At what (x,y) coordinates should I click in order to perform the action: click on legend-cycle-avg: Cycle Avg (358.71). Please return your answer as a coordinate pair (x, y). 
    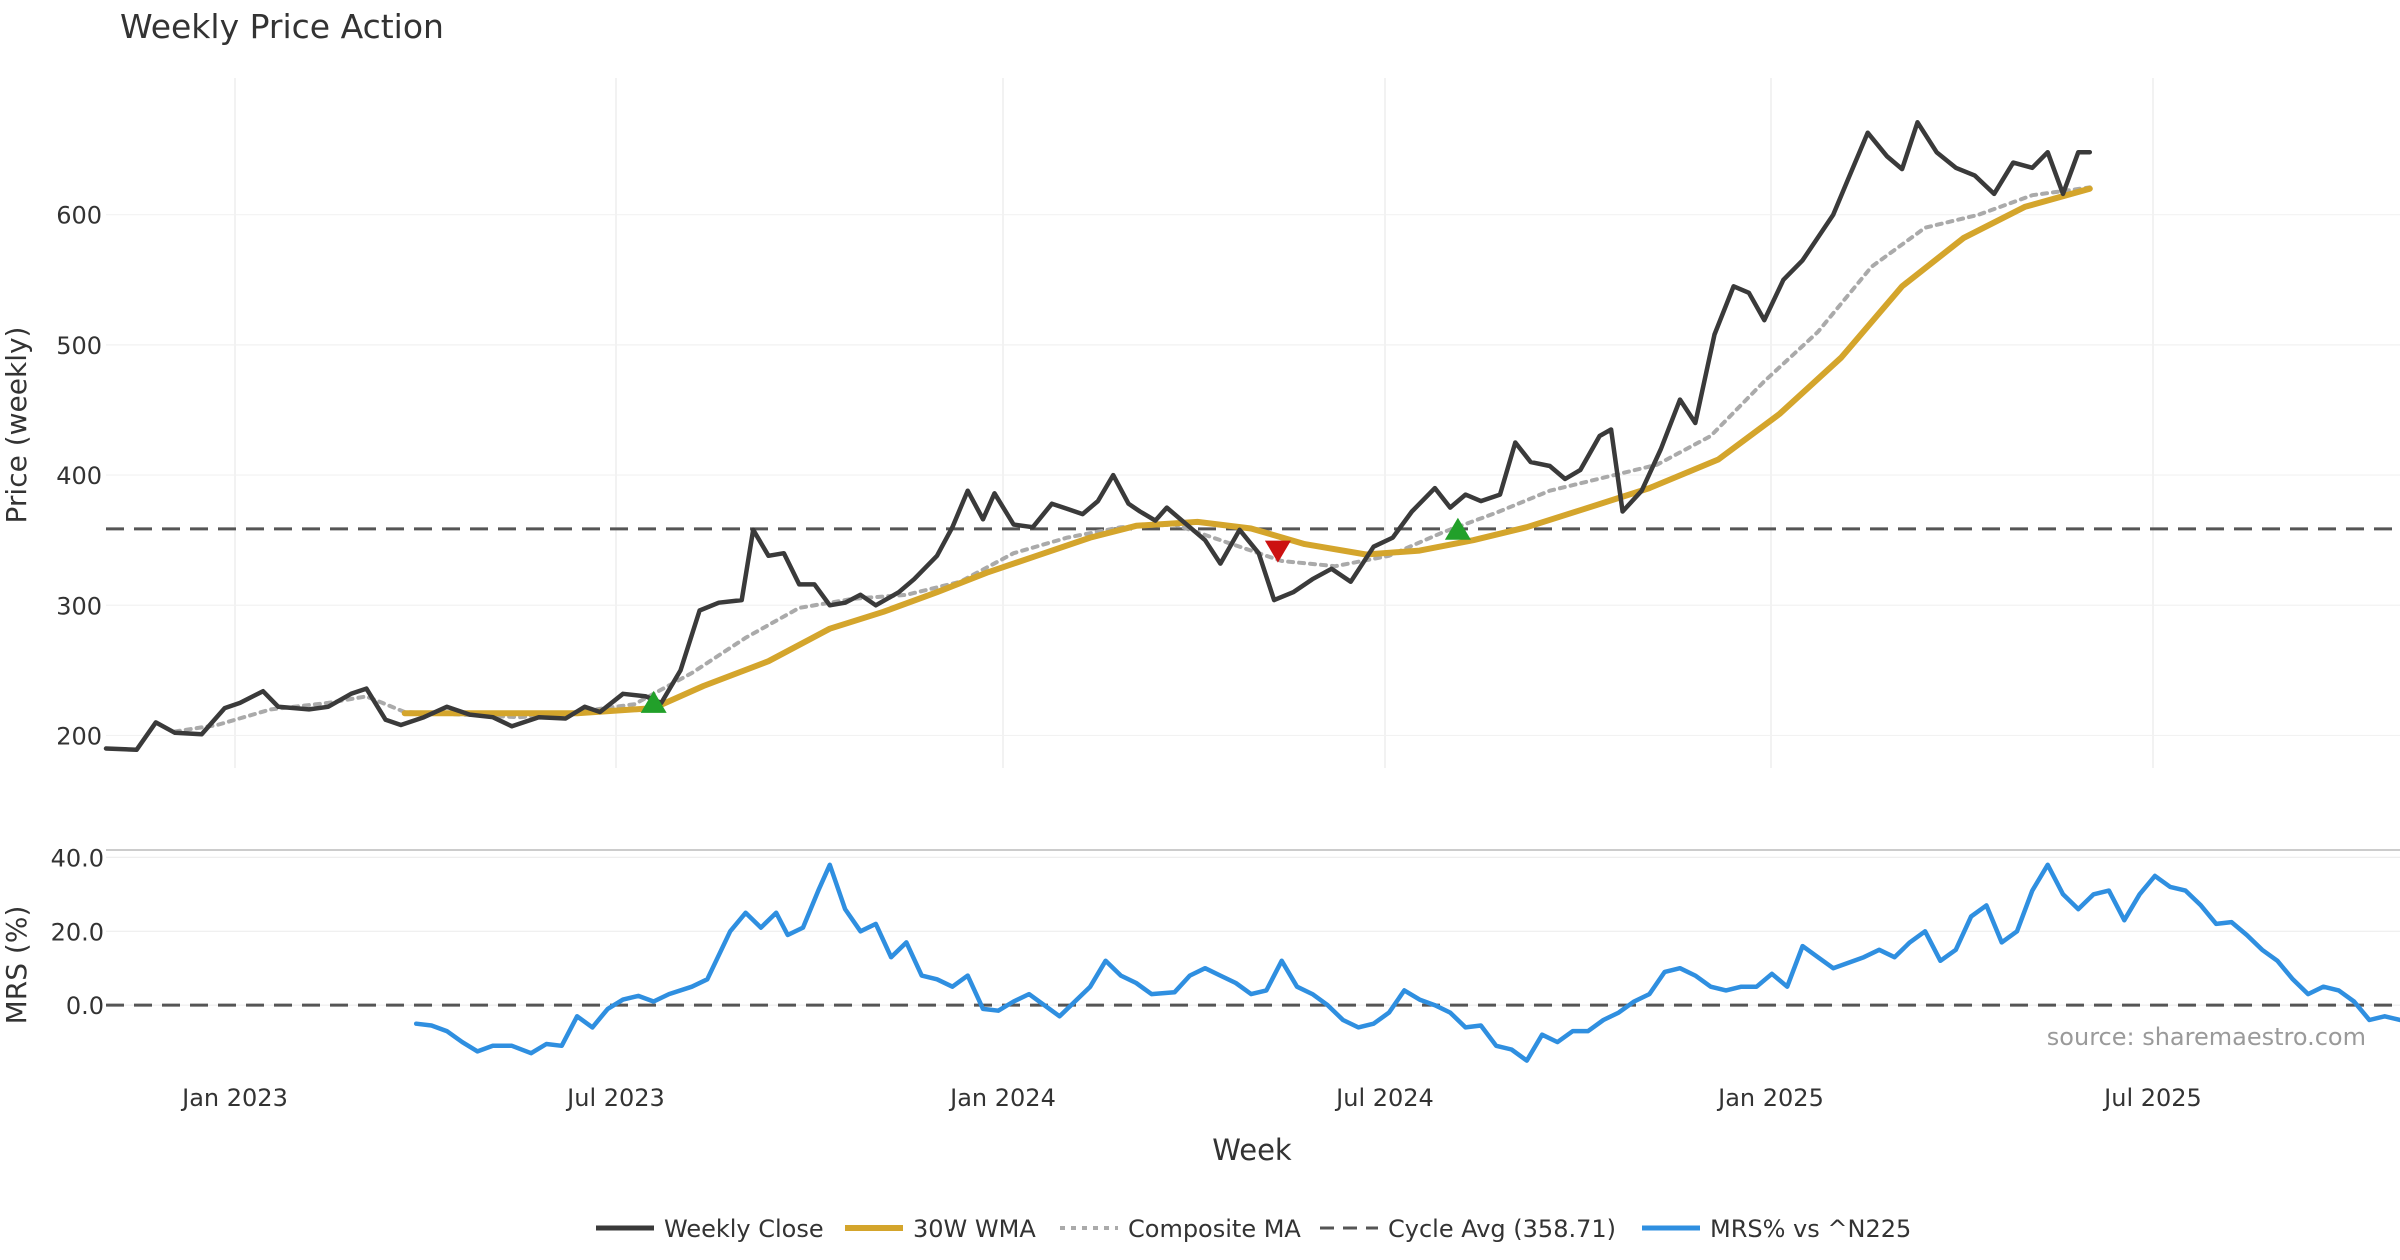
    Looking at the image, I should click on (1468, 1229).